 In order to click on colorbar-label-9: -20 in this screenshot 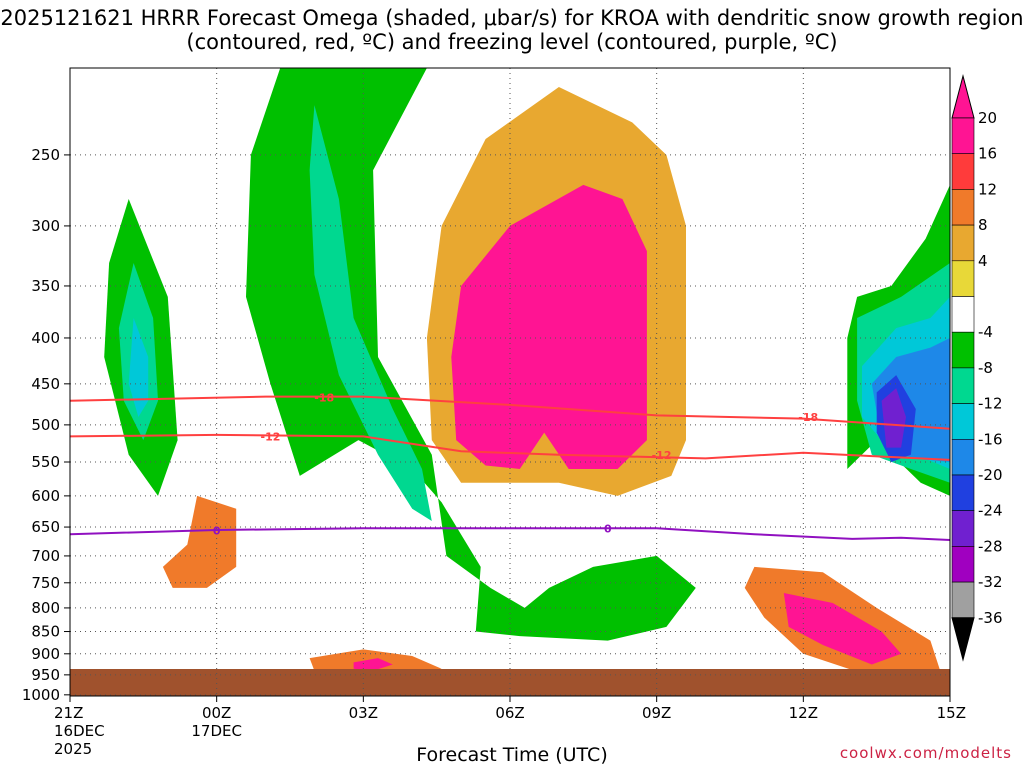, I will do `click(990, 475)`.